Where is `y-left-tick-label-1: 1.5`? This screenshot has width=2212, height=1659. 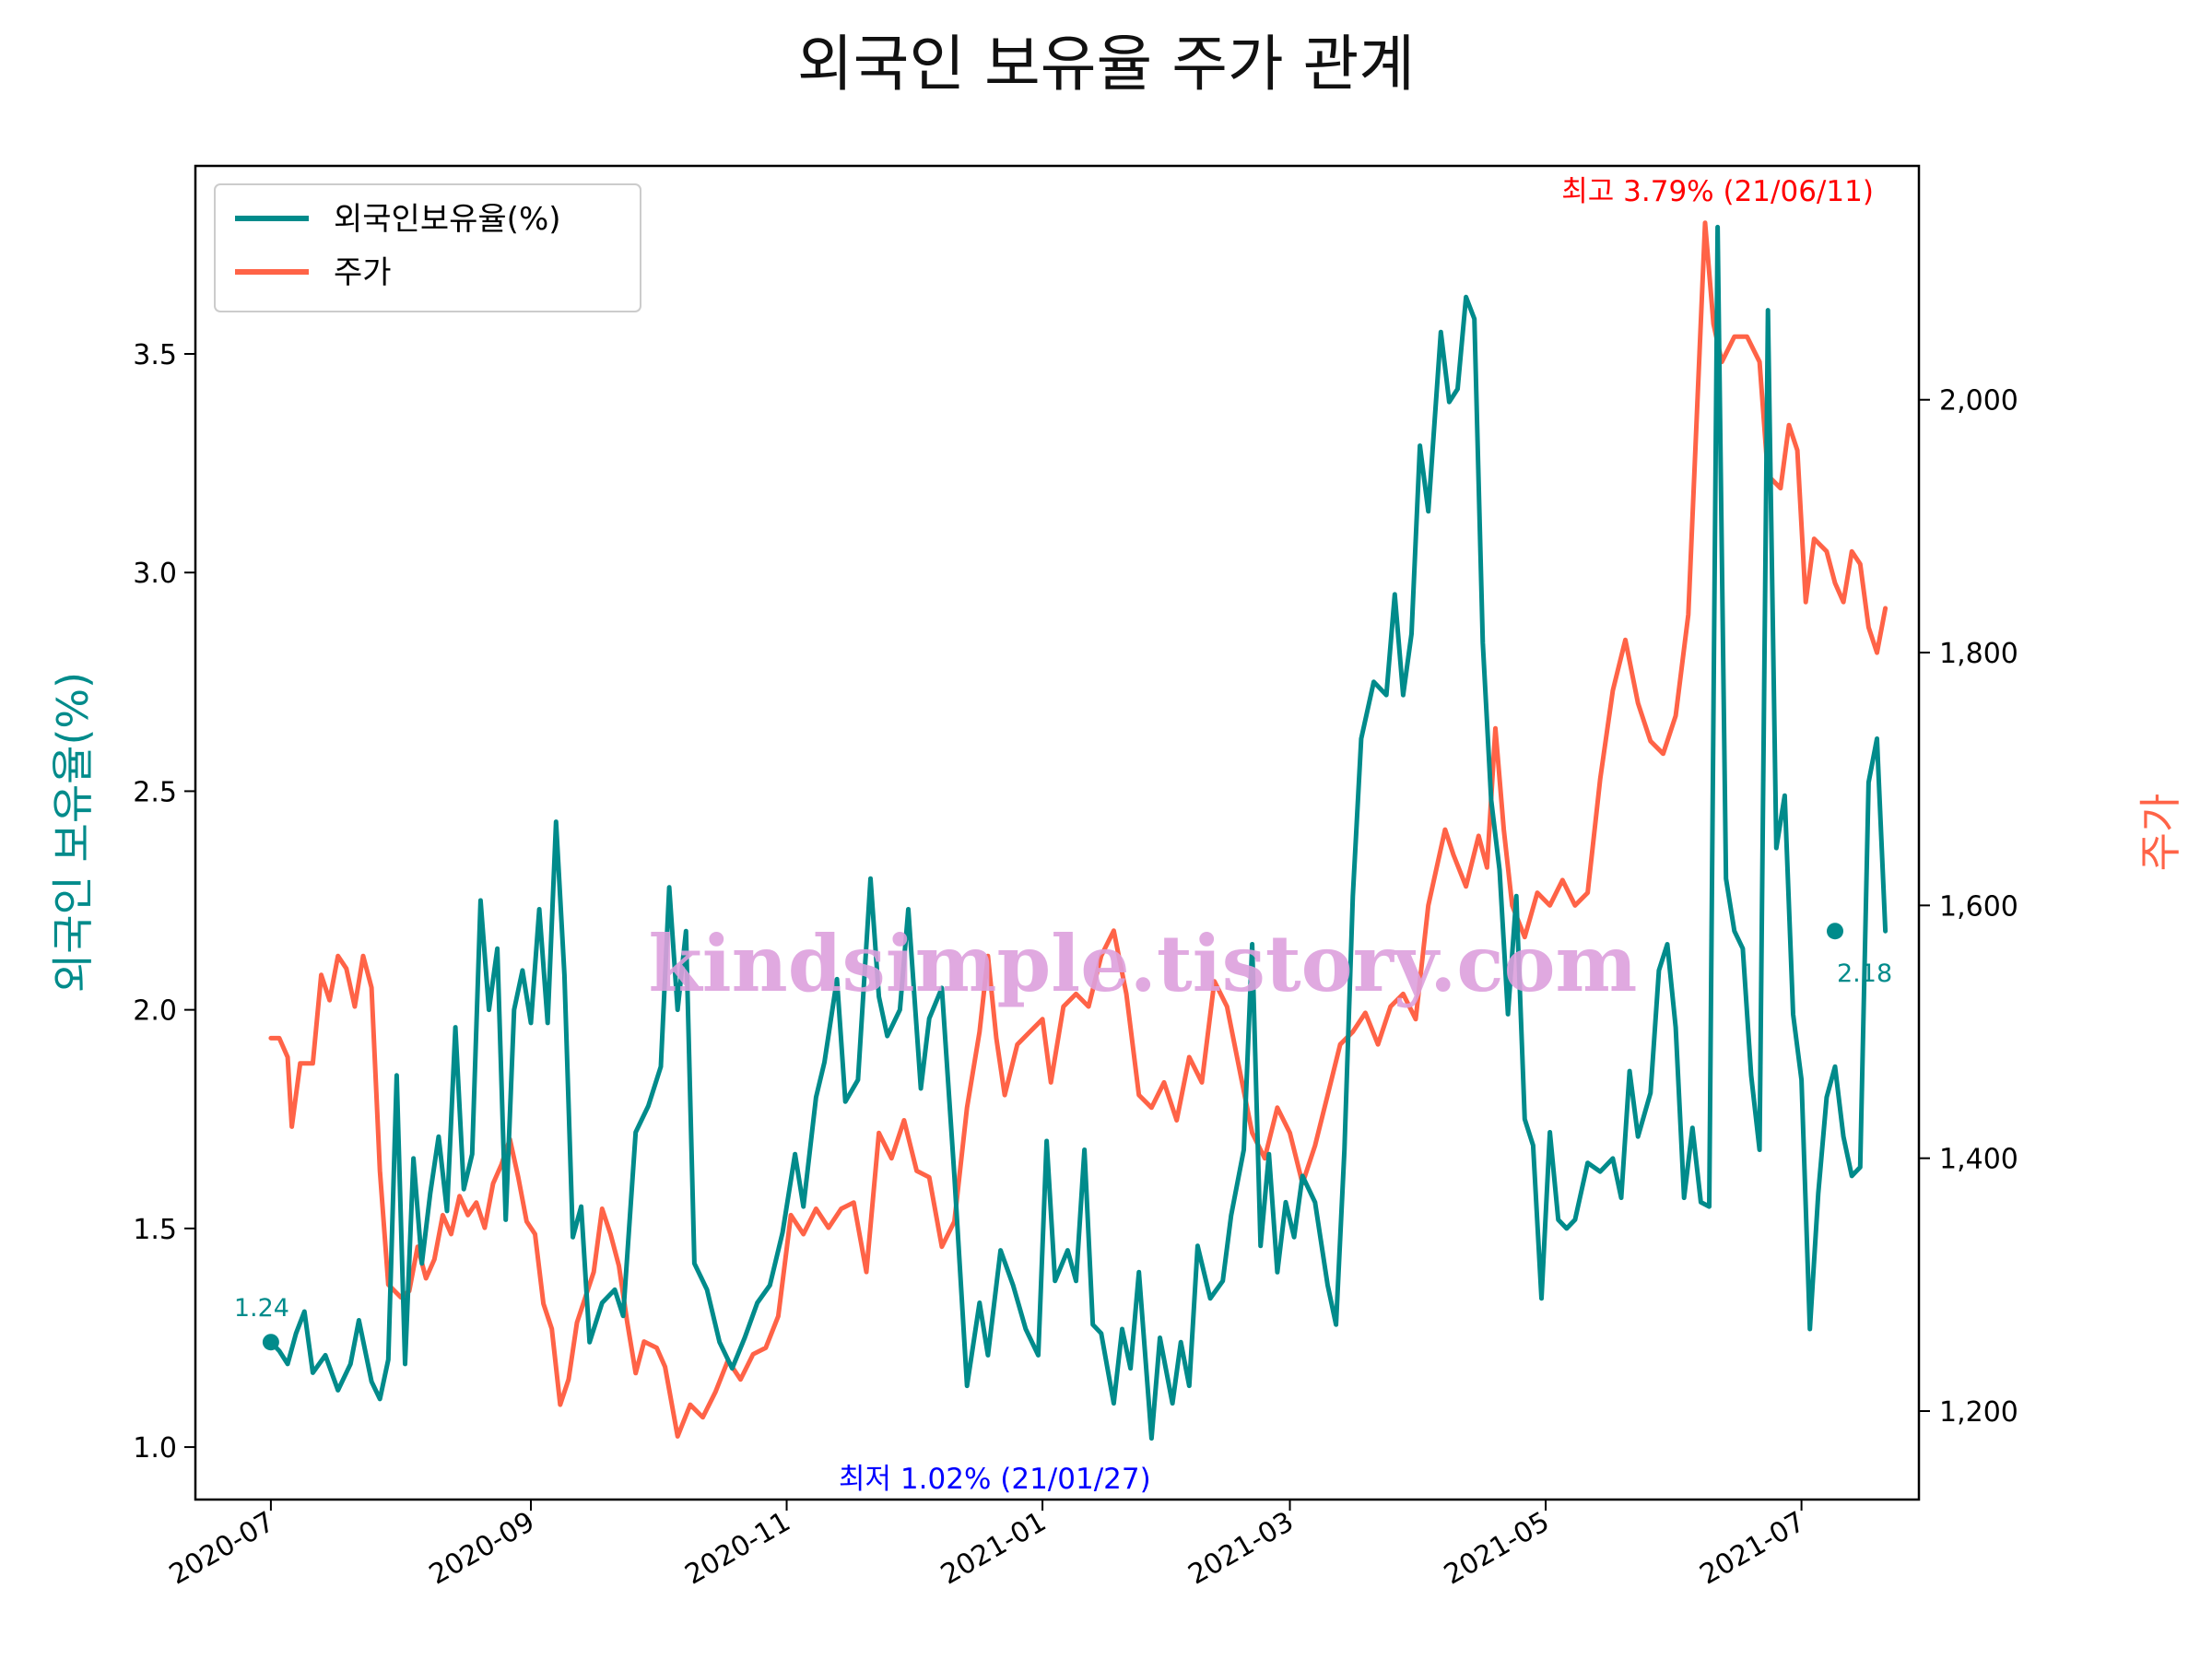
y-left-tick-label-1: 1.5 is located at coordinates (155, 1230).